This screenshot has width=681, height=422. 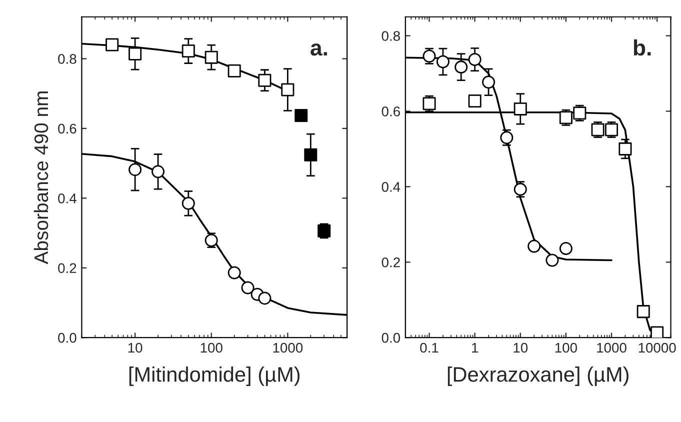 I want to click on annotation: b., so click(x=642, y=47).